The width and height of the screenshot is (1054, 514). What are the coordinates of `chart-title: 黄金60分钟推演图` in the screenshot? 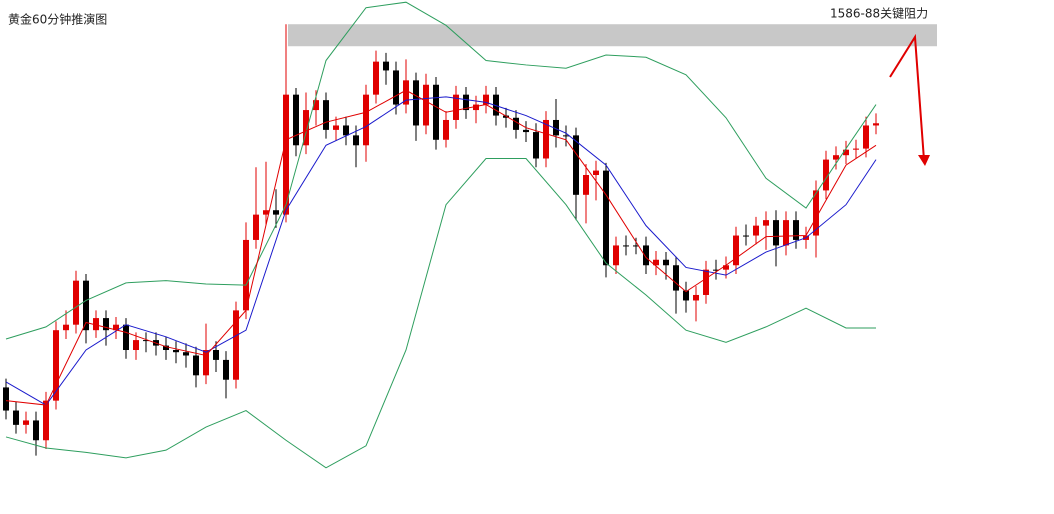 It's located at (57, 19).